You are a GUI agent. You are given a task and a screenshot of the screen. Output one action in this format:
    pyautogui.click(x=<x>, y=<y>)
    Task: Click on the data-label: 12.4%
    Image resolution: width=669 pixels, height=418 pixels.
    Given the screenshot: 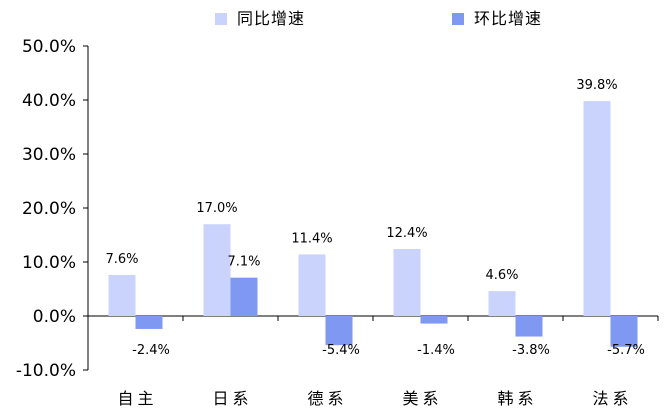 What is the action you would take?
    pyautogui.click(x=406, y=233)
    